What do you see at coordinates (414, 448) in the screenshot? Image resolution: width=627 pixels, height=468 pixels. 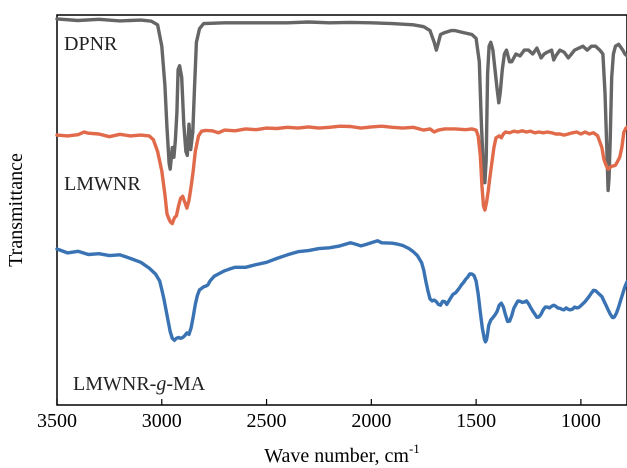 I see `x-axis-title-superscript: -1` at bounding box center [414, 448].